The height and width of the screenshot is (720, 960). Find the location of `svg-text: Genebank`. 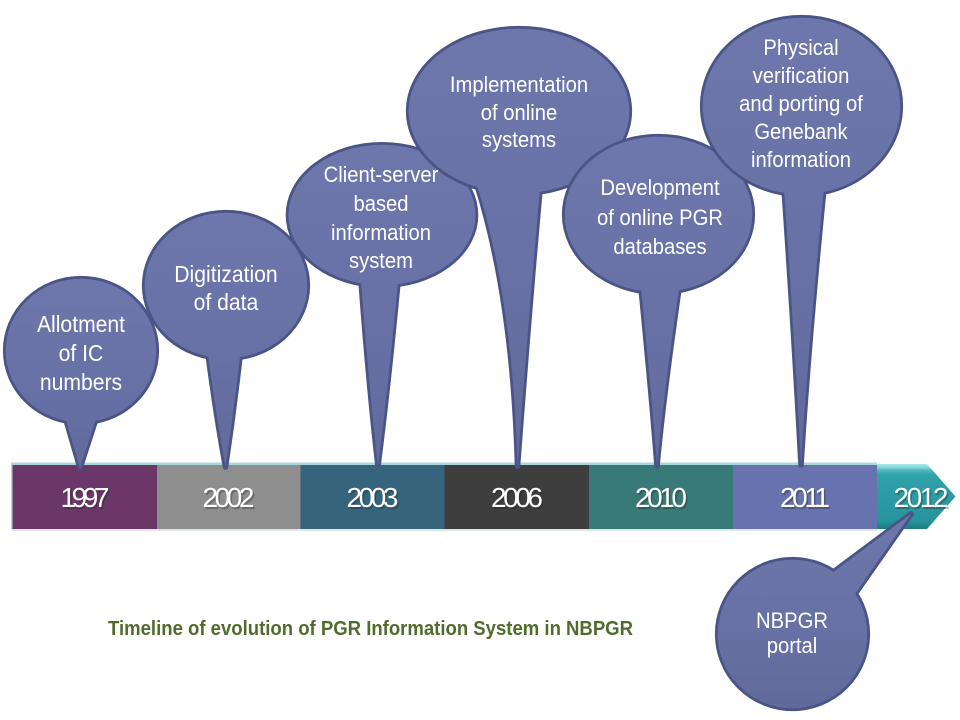

svg-text: Genebank is located at coordinates (801, 132).